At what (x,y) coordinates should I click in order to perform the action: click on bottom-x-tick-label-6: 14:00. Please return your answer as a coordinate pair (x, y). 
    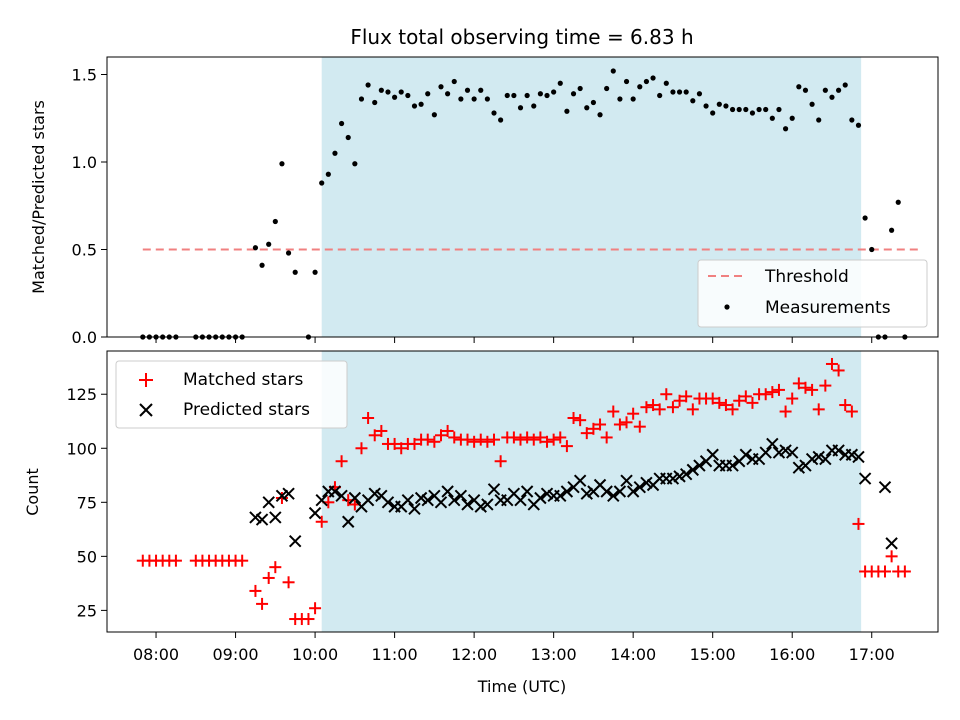
    Looking at the image, I should click on (633, 654).